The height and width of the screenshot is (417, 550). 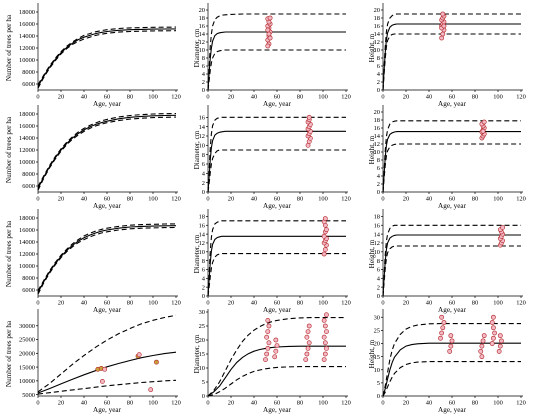 What do you see at coordinates (28, 395) in the screenshot?
I see `y-tick-label: 5000` at bounding box center [28, 395].